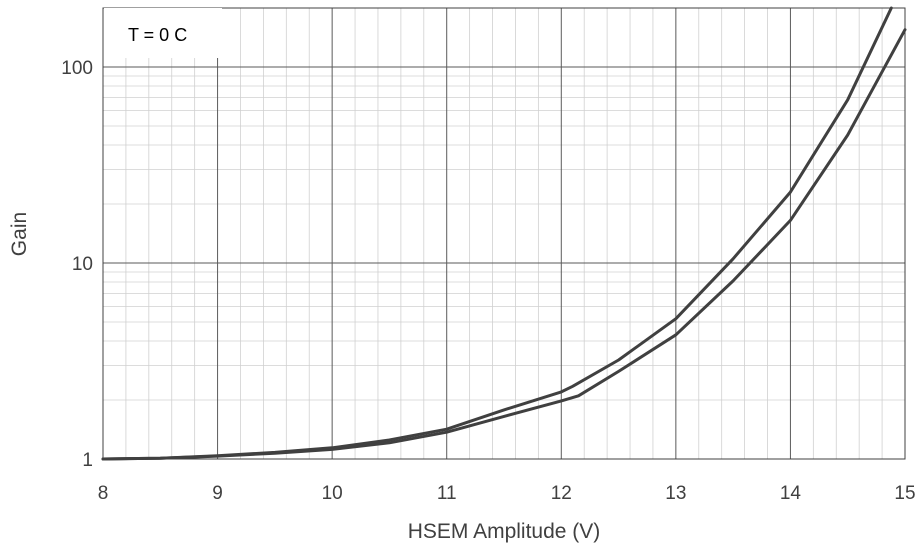 This screenshot has width=920, height=548. Describe the element at coordinates (904, 493) in the screenshot. I see `x-tick-label: 15` at that location.